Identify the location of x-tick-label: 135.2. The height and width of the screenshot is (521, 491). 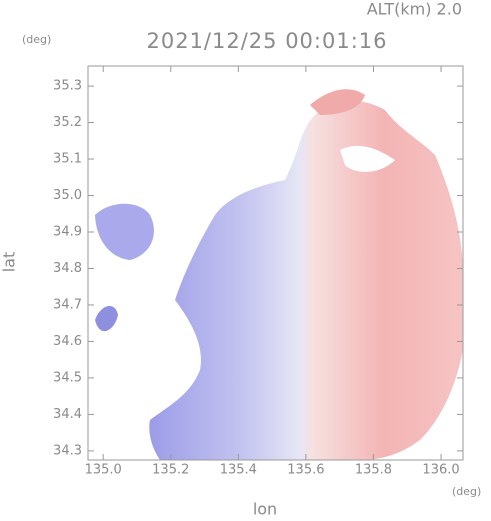
(170, 470).